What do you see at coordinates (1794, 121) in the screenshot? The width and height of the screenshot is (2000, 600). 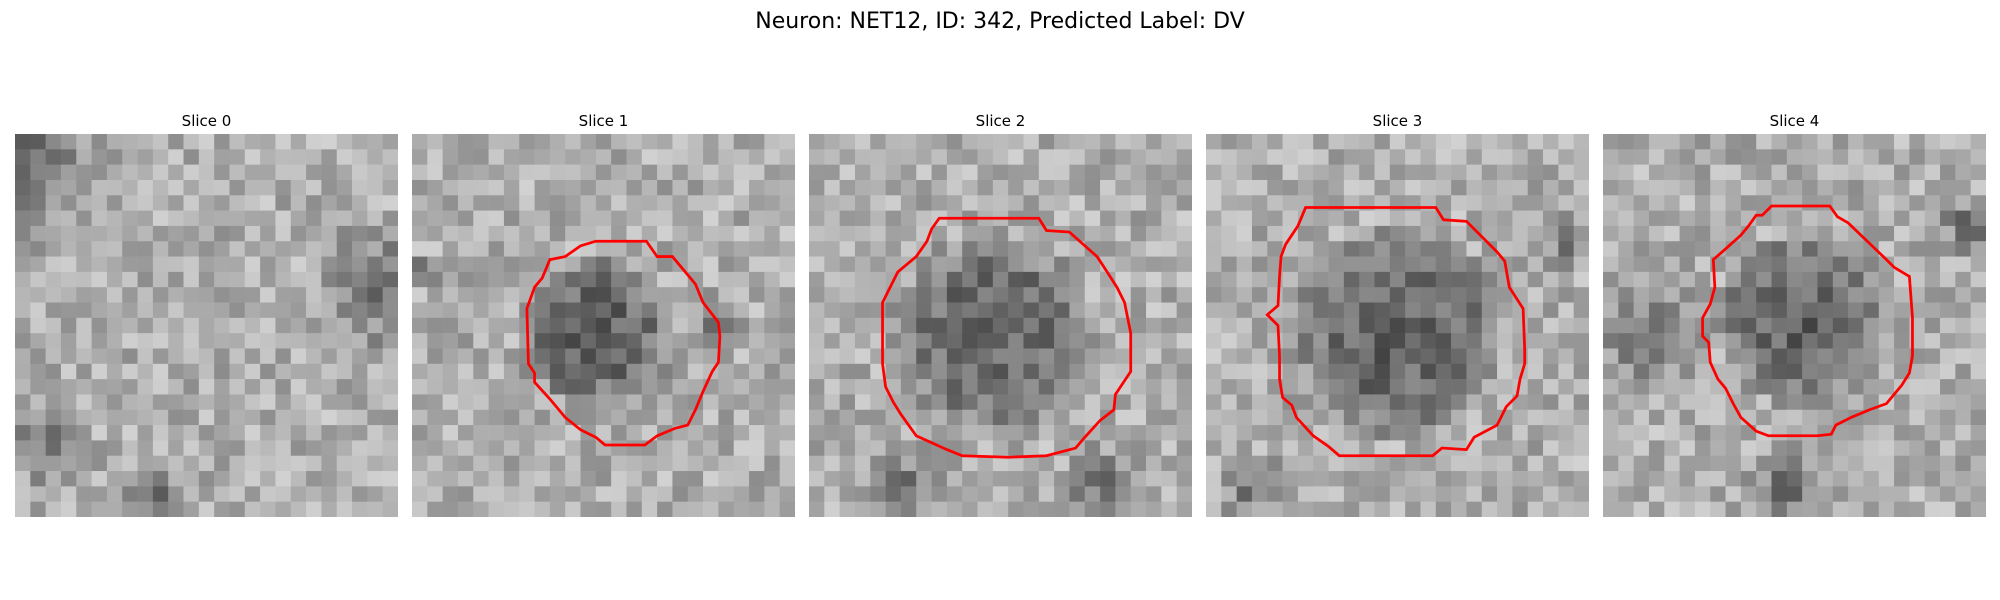 I see `slice-title: Slice 4` at bounding box center [1794, 121].